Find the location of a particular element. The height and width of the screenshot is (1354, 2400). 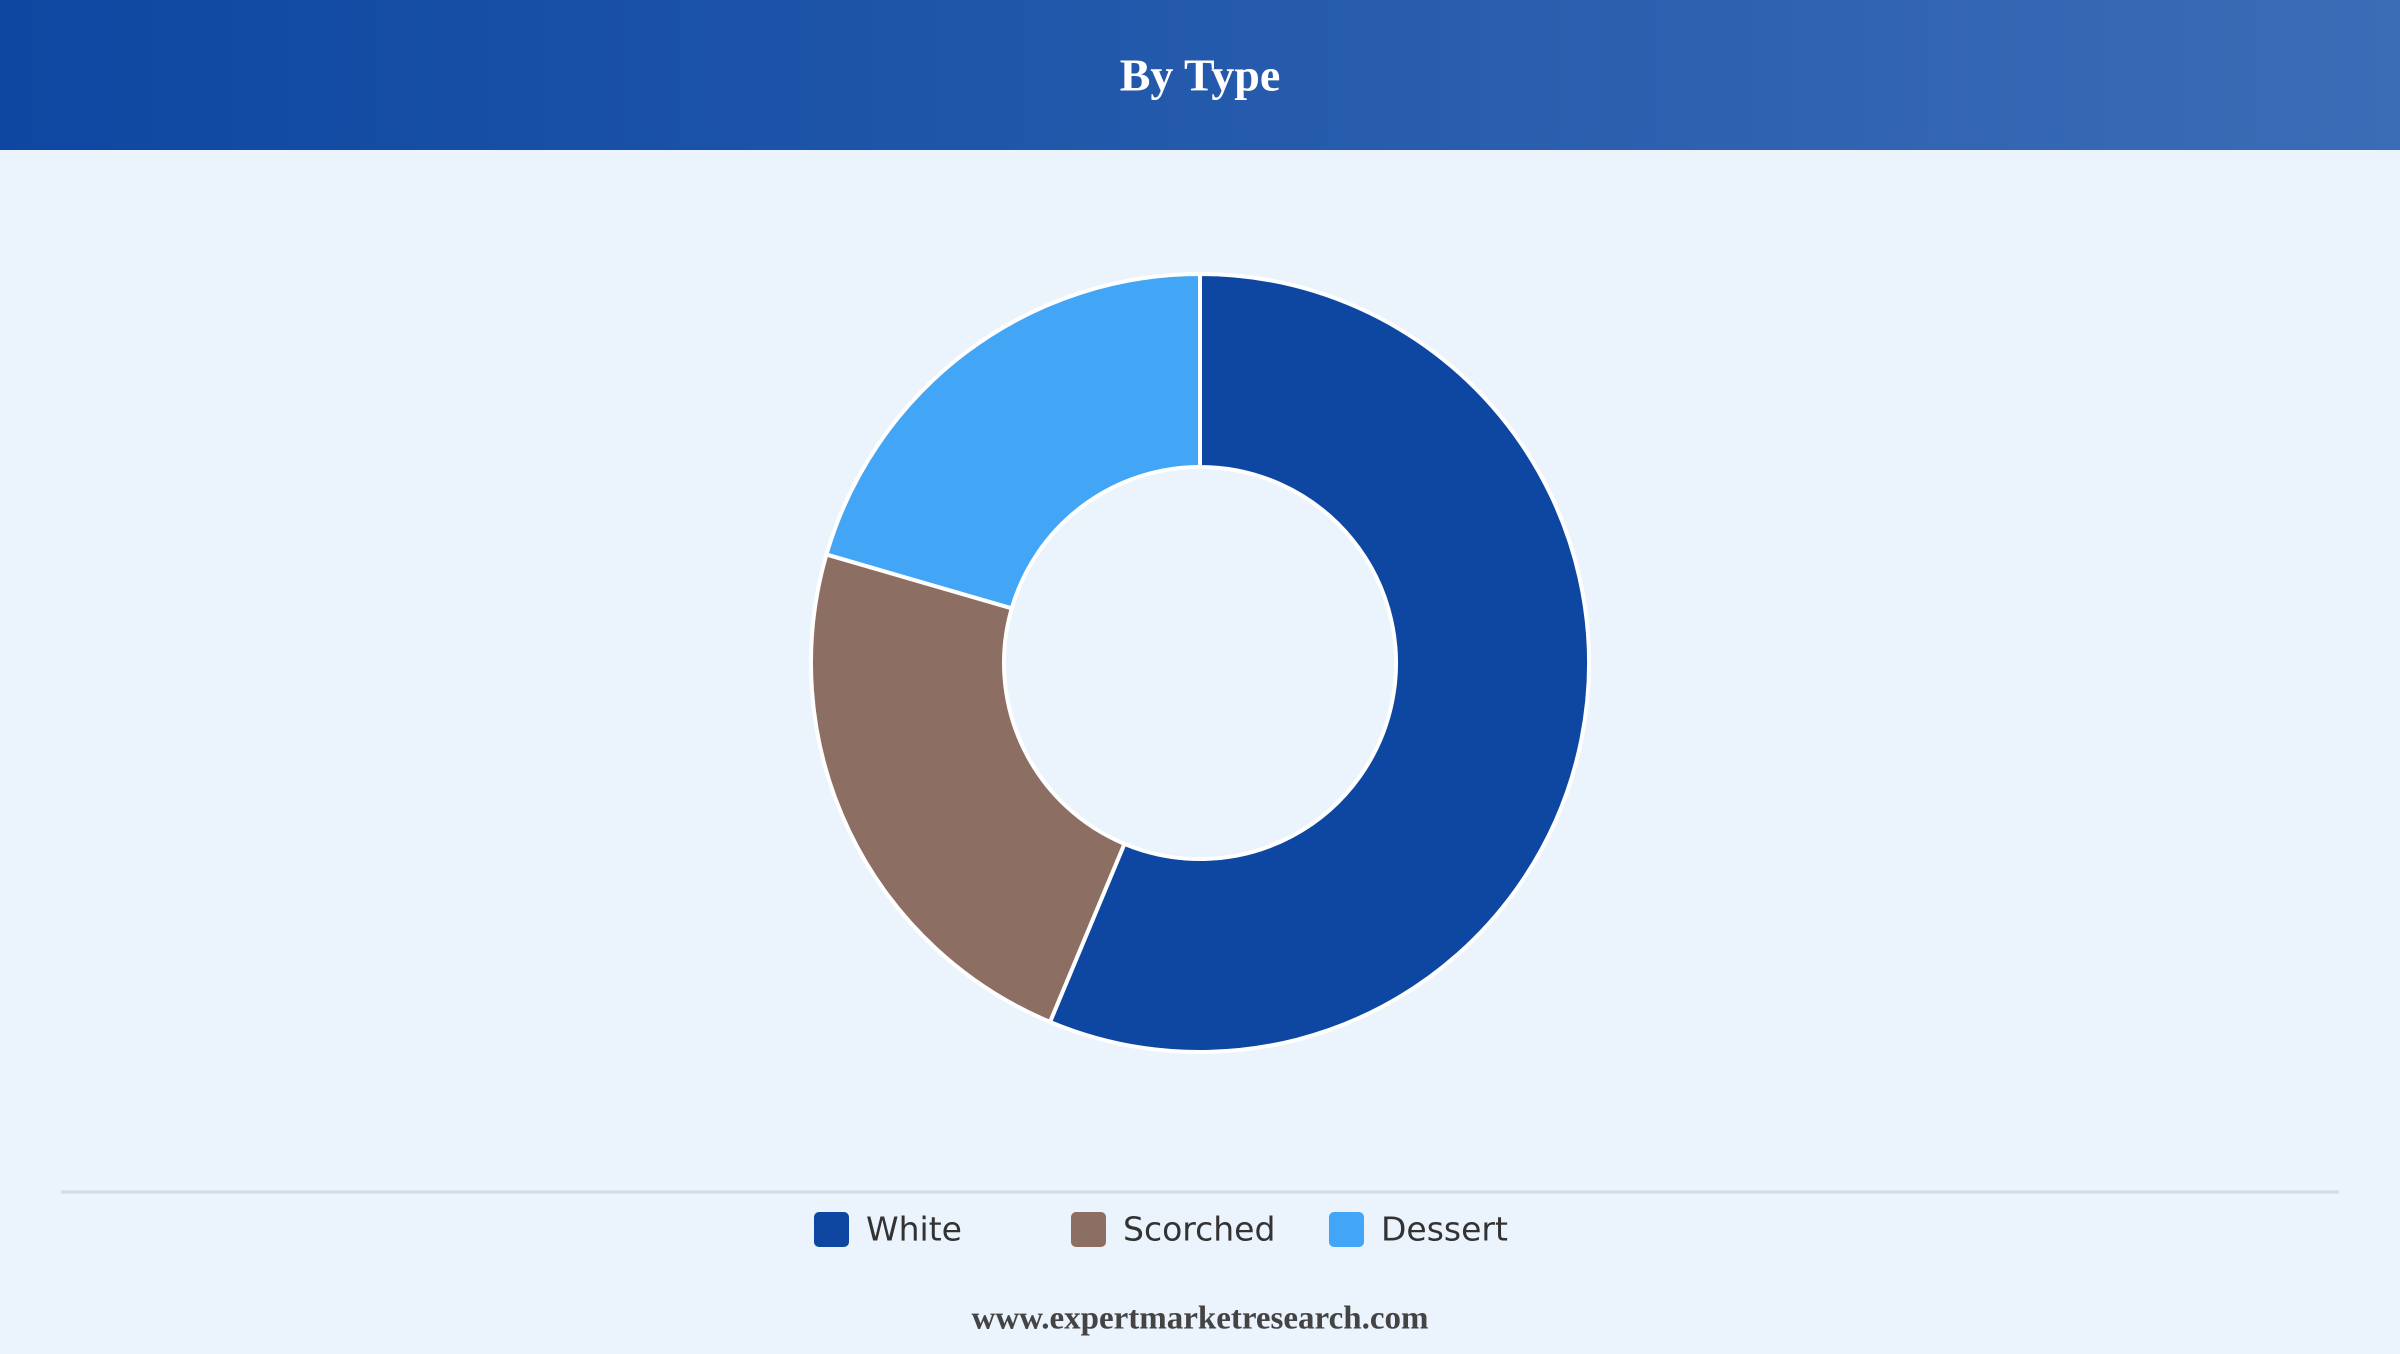

header-bar is located at coordinates (1200, 75).